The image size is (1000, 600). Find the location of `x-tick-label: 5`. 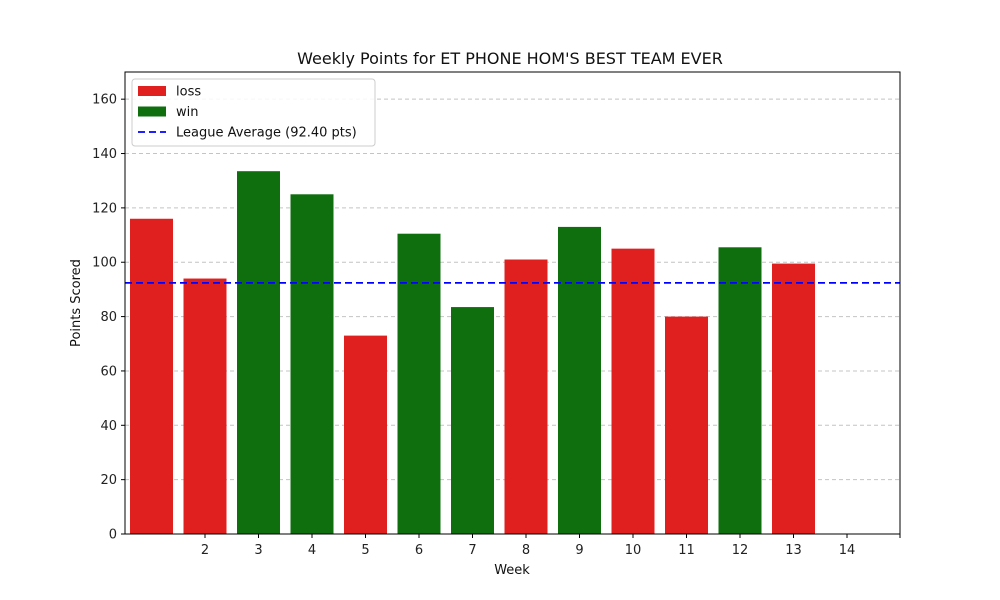

x-tick-label: 5 is located at coordinates (365, 550).